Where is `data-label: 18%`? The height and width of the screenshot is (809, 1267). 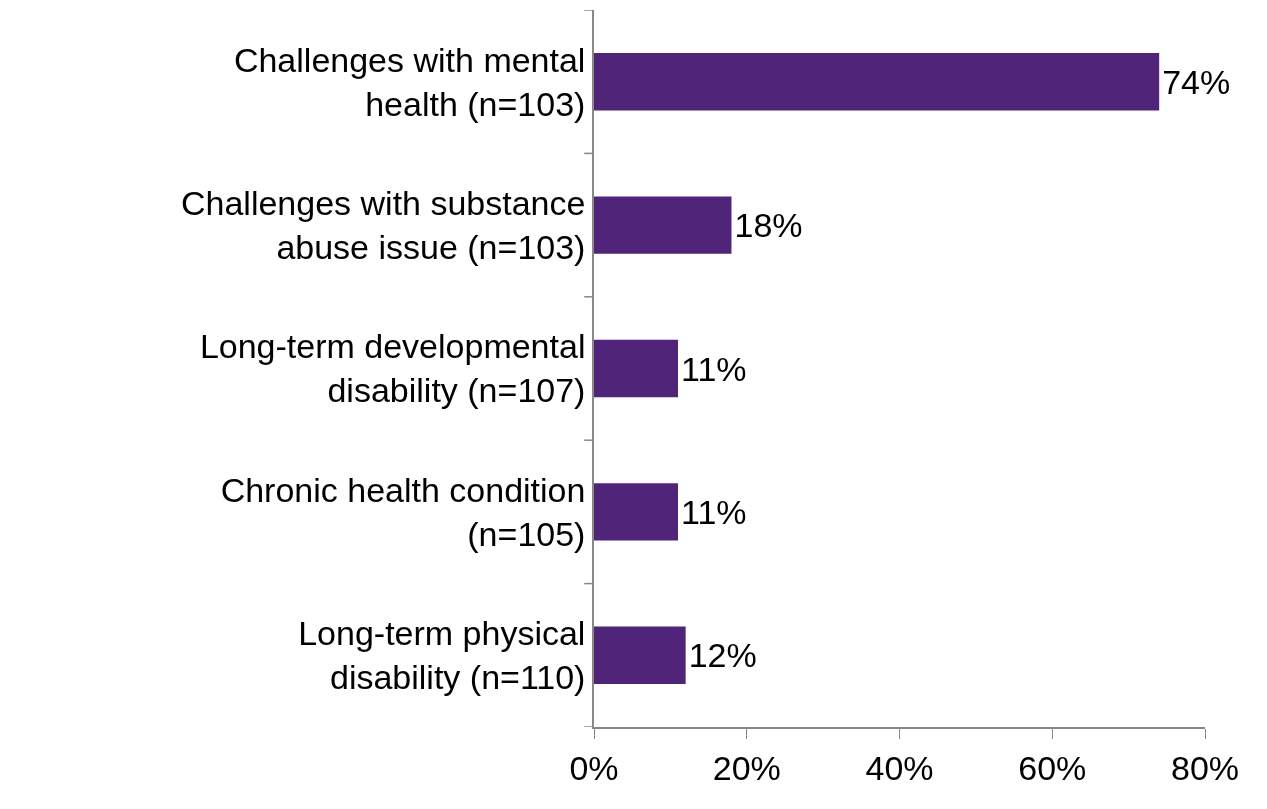 data-label: 18% is located at coordinates (768, 225).